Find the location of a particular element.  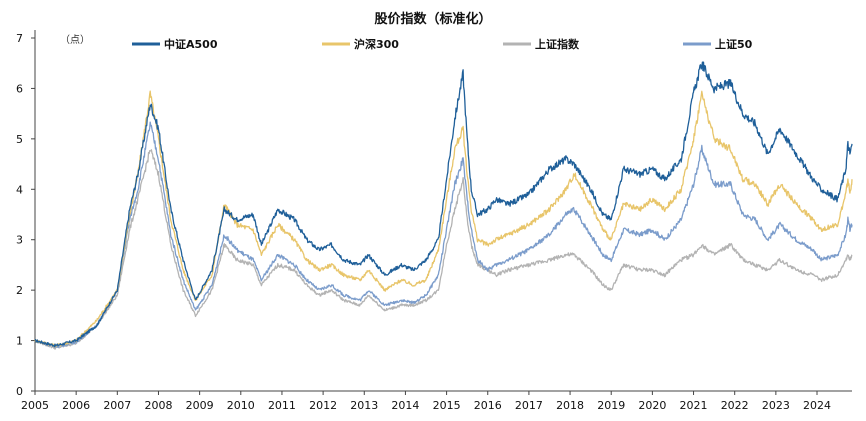

legend-item-csi-a500: 中证A500 is located at coordinates (175, 44).